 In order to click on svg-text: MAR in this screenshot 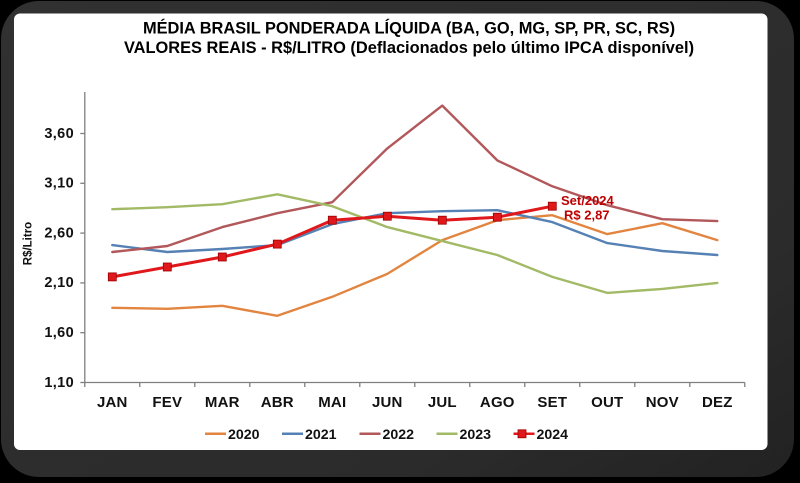, I will do `click(222, 402)`.